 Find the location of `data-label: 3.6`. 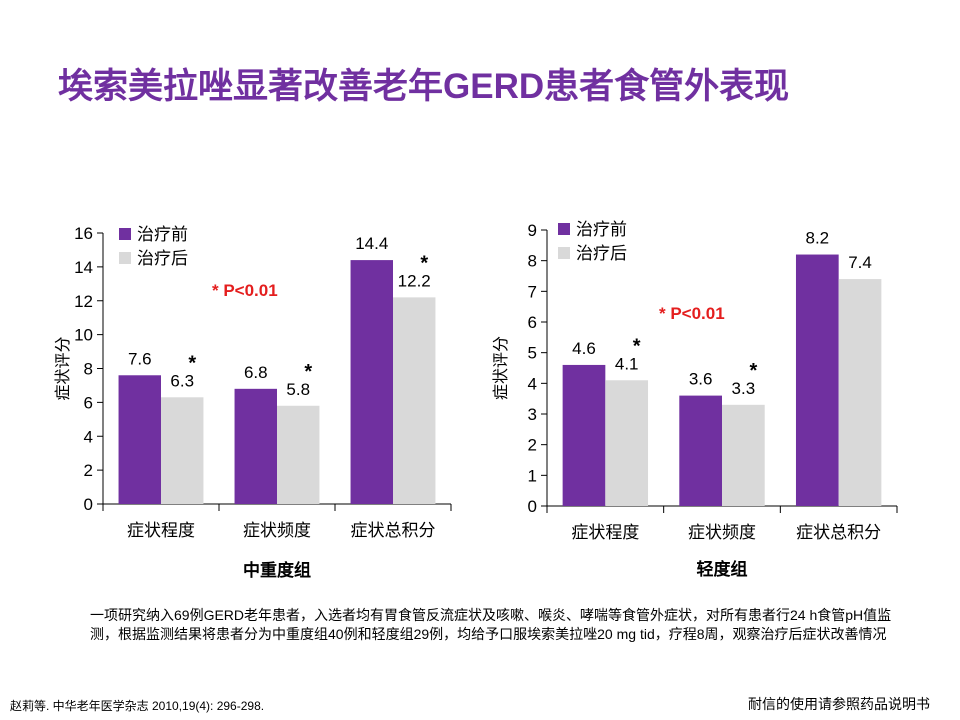

data-label: 3.6 is located at coordinates (701, 379).